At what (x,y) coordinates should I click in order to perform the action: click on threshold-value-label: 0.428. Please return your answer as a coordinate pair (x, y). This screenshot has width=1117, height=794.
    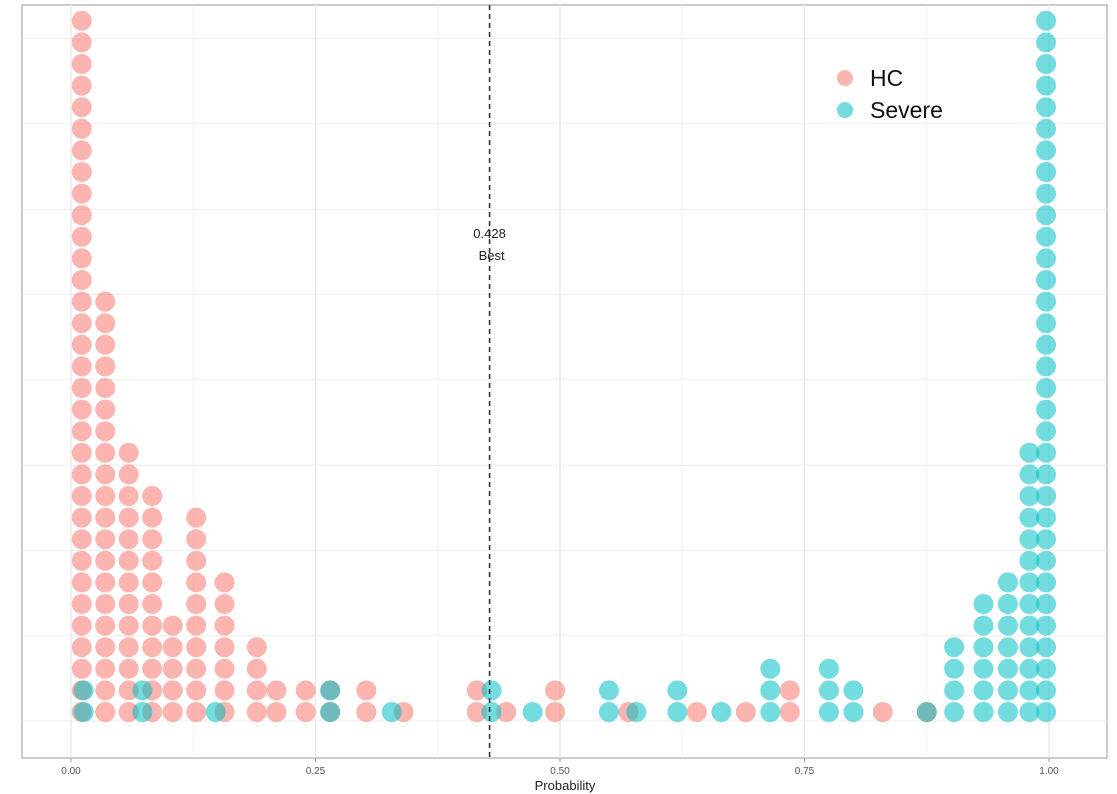
    Looking at the image, I should click on (489, 233).